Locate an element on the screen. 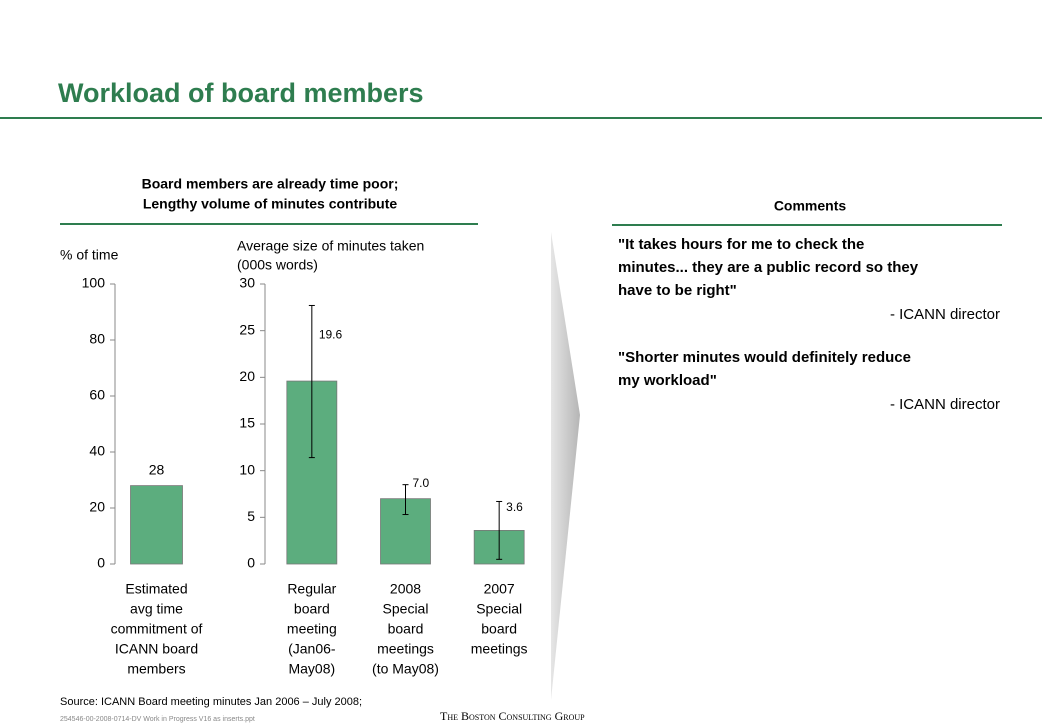 The width and height of the screenshot is (1042, 728). y-tick-label: 25 is located at coordinates (247, 329).